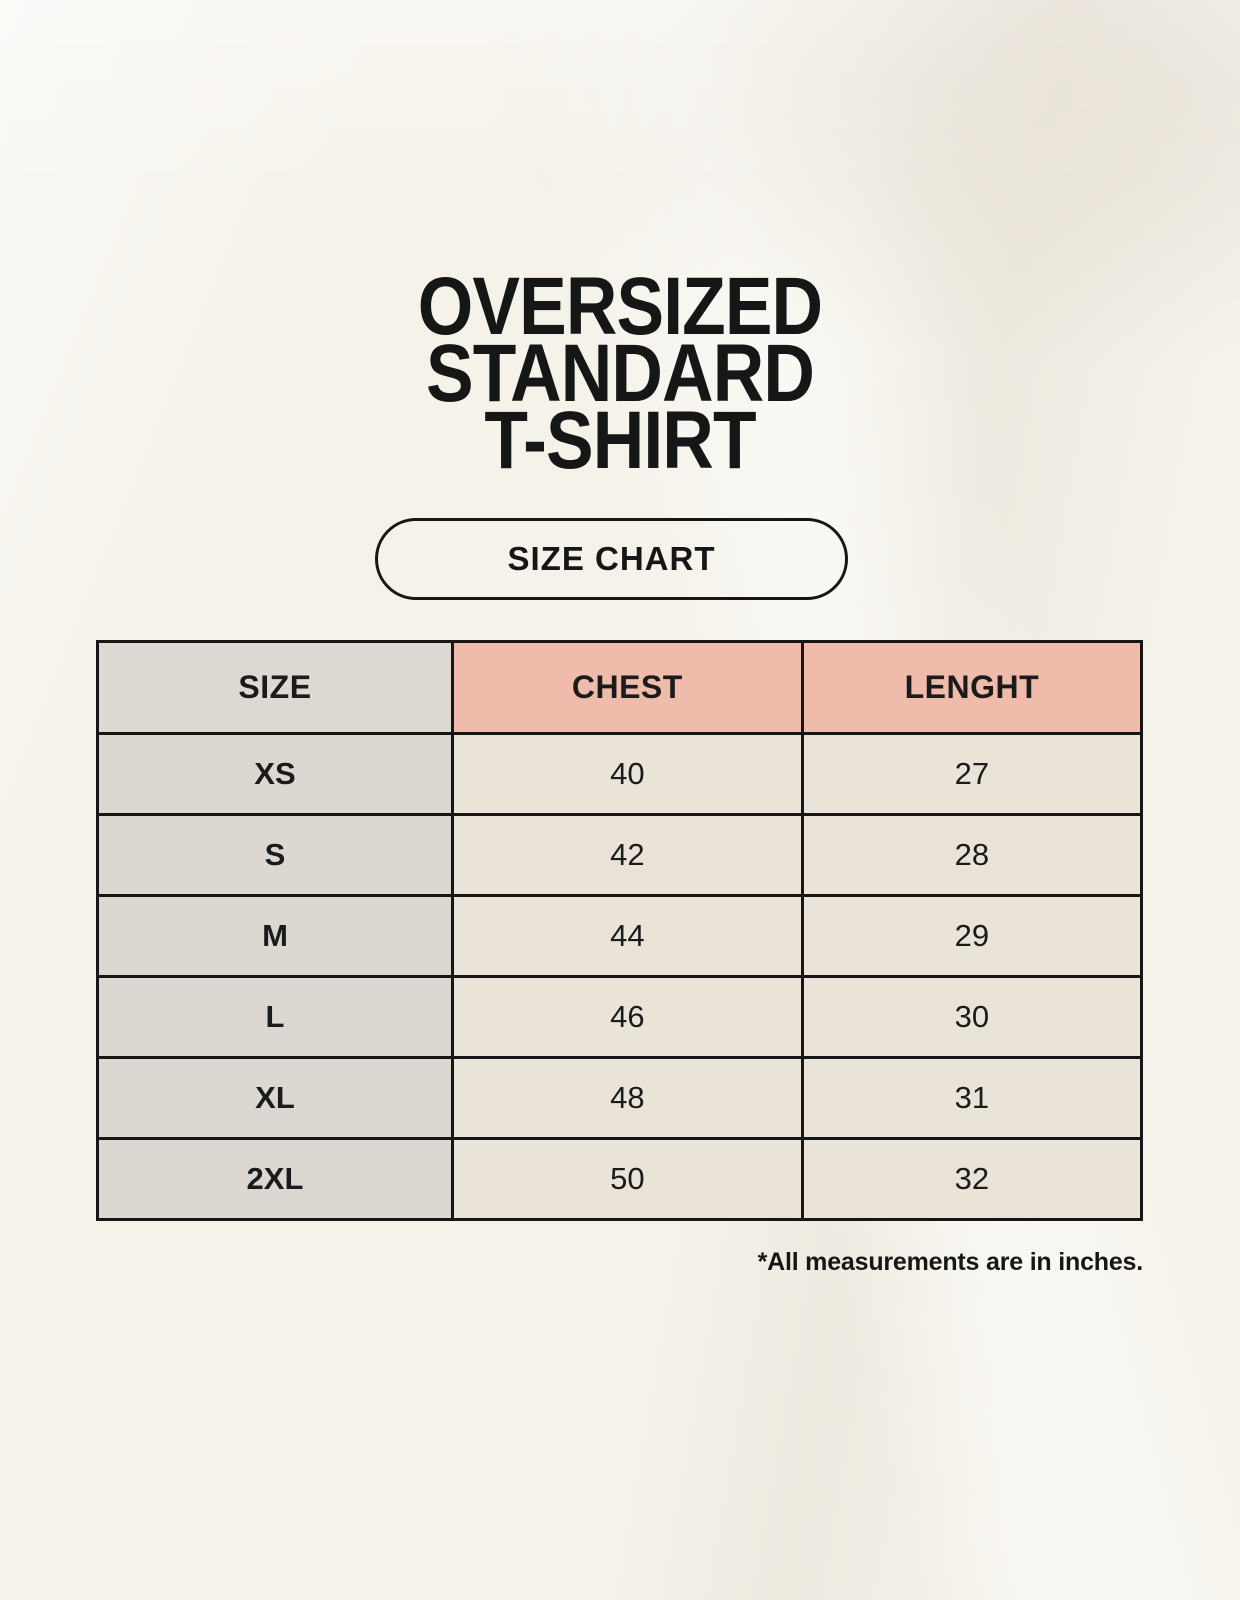 This screenshot has width=1240, height=1600. What do you see at coordinates (972, 1179) in the screenshot?
I see `length-value: 32` at bounding box center [972, 1179].